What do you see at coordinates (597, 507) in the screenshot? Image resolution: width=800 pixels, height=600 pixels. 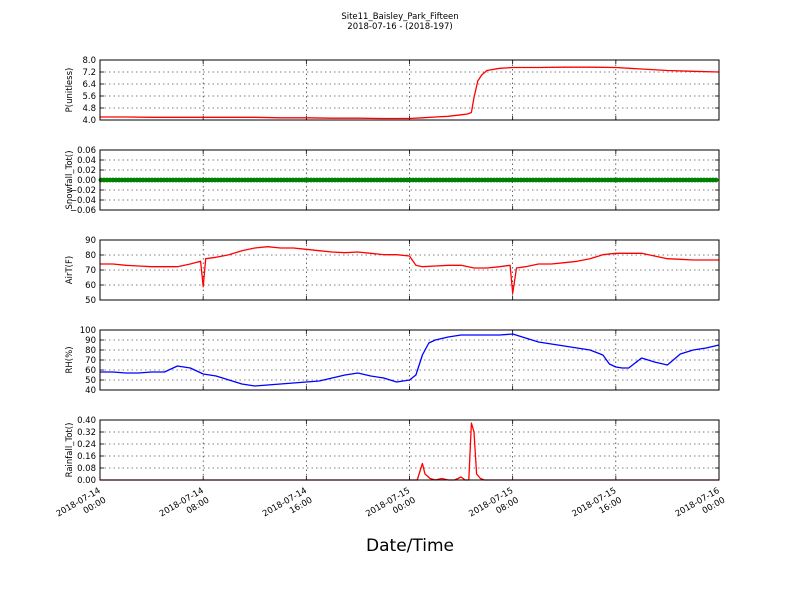 I see `x-tick-label: 2018-07-1516:00` at bounding box center [597, 507].